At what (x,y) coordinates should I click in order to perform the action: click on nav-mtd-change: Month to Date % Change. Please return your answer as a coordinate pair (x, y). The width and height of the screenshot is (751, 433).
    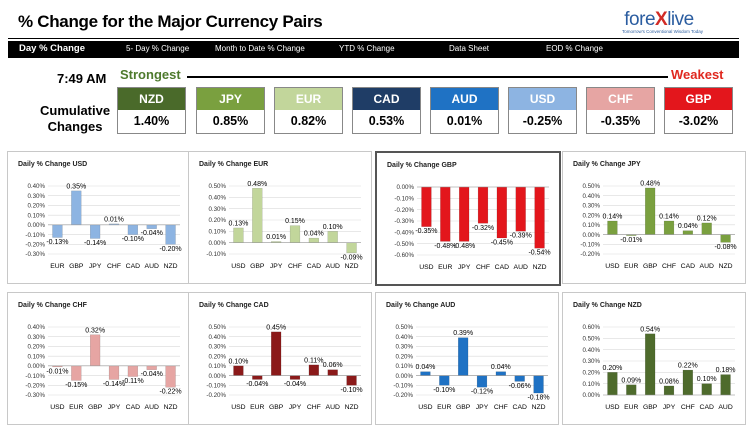
    Looking at the image, I should click on (260, 48).